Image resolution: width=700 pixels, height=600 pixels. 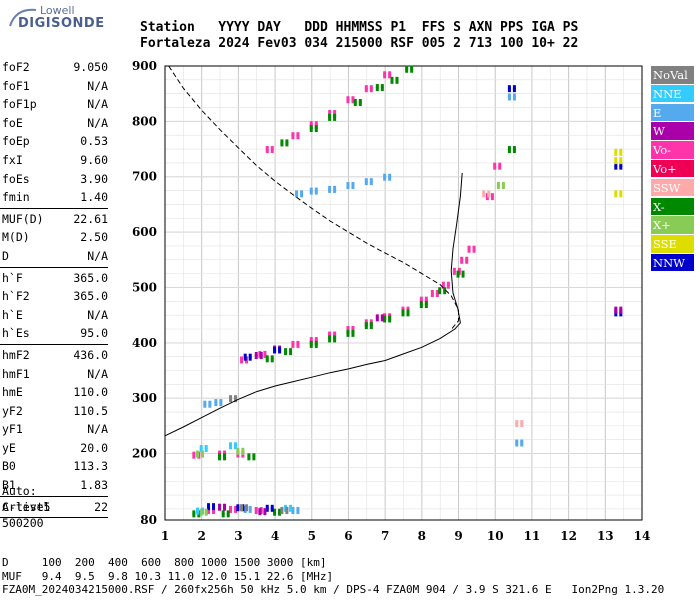 What do you see at coordinates (54, 518) in the screenshot?
I see `parameter-separator` at bounding box center [54, 518].